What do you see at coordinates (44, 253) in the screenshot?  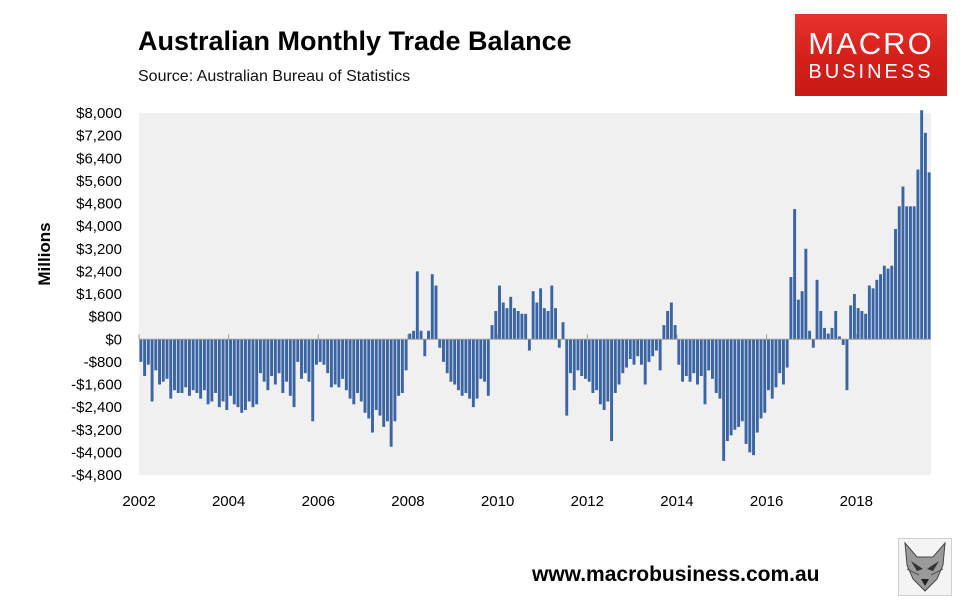 I see `y-axis-label: Millions` at bounding box center [44, 253].